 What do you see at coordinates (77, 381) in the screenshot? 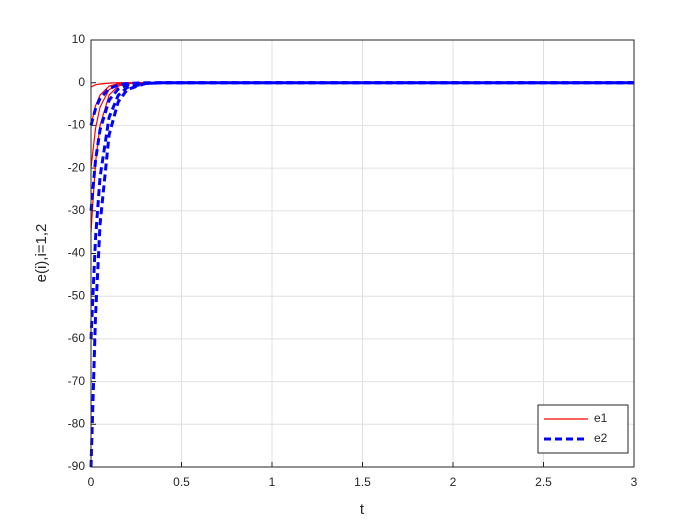
I see `y-tick-label: -70` at bounding box center [77, 381].